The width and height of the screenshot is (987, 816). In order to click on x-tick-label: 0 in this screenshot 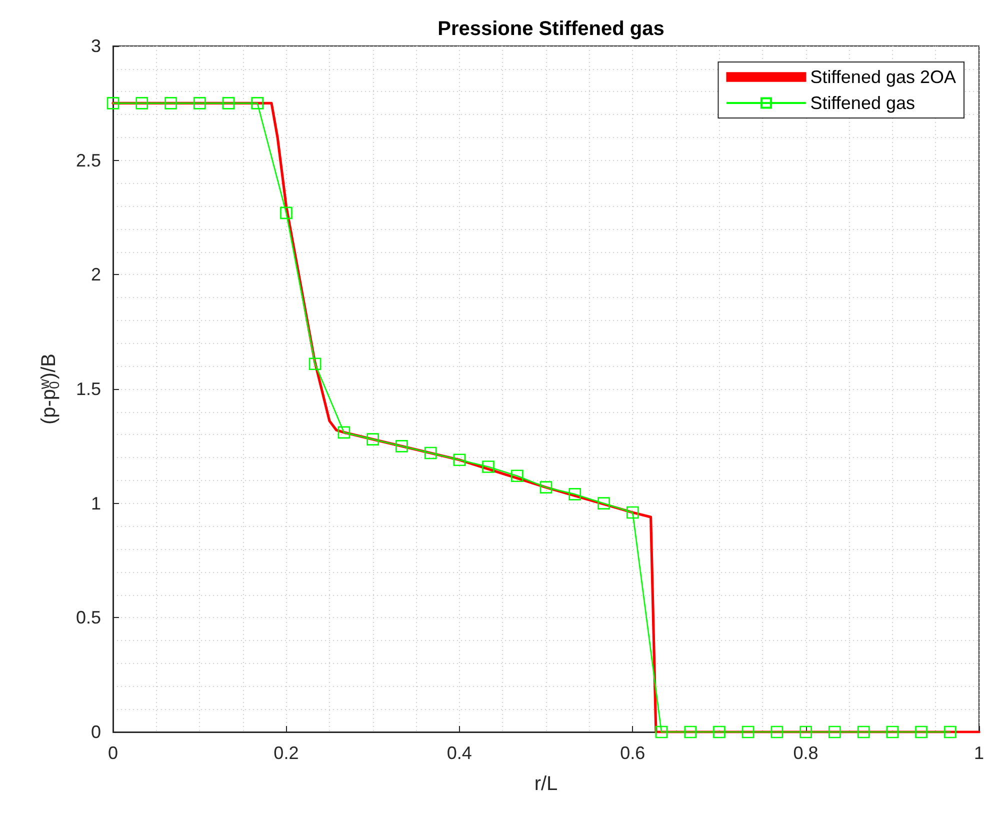, I will do `click(113, 753)`.